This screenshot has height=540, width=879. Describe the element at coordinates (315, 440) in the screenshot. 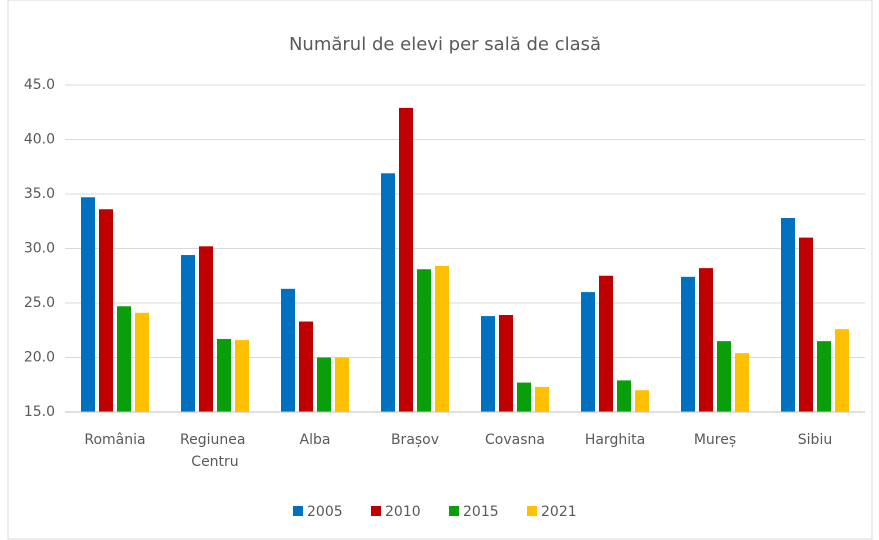

I see `x-tick-label: Alba` at that location.